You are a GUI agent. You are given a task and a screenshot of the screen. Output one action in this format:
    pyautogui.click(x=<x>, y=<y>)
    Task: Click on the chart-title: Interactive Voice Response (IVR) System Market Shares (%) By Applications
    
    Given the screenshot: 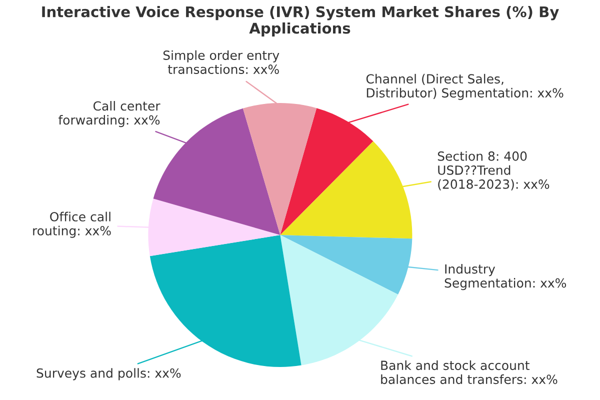 What is the action you would take?
    pyautogui.click(x=300, y=21)
    